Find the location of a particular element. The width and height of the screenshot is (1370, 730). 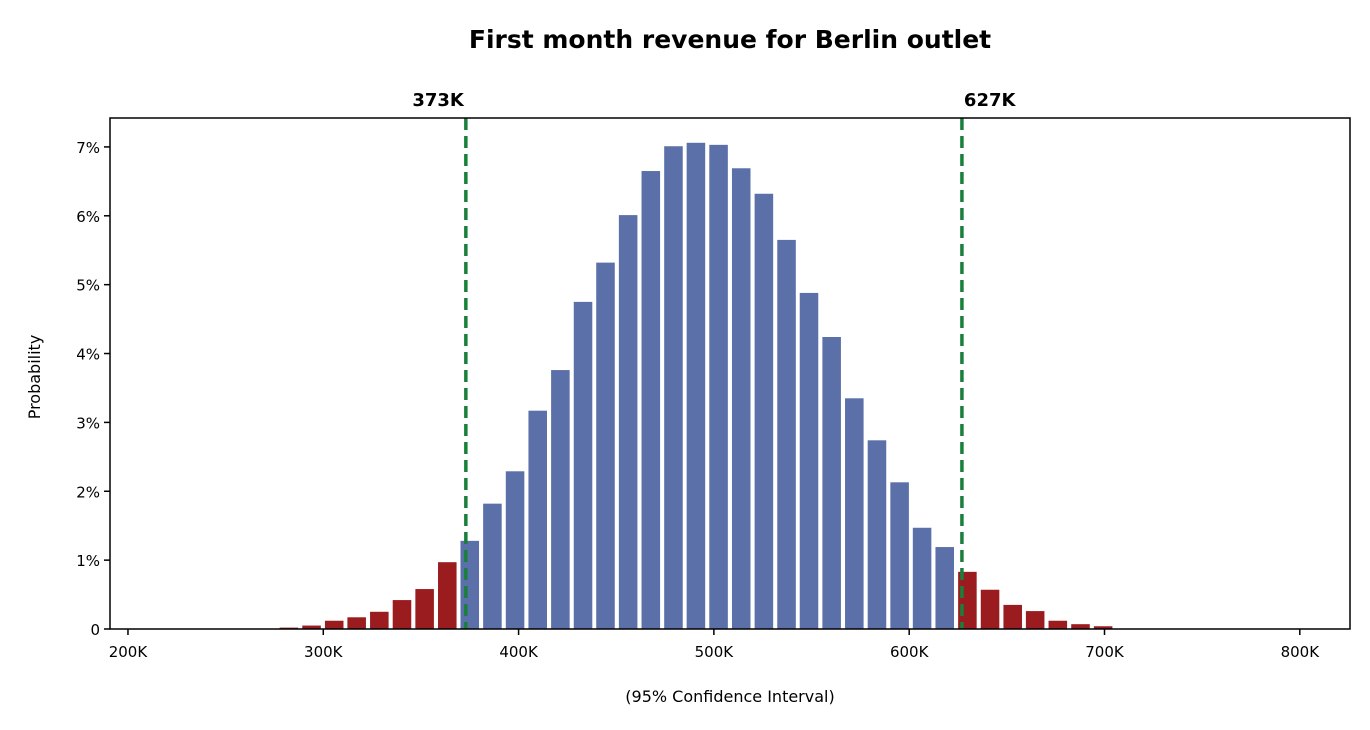

x-tick-label: 600K is located at coordinates (910, 652).